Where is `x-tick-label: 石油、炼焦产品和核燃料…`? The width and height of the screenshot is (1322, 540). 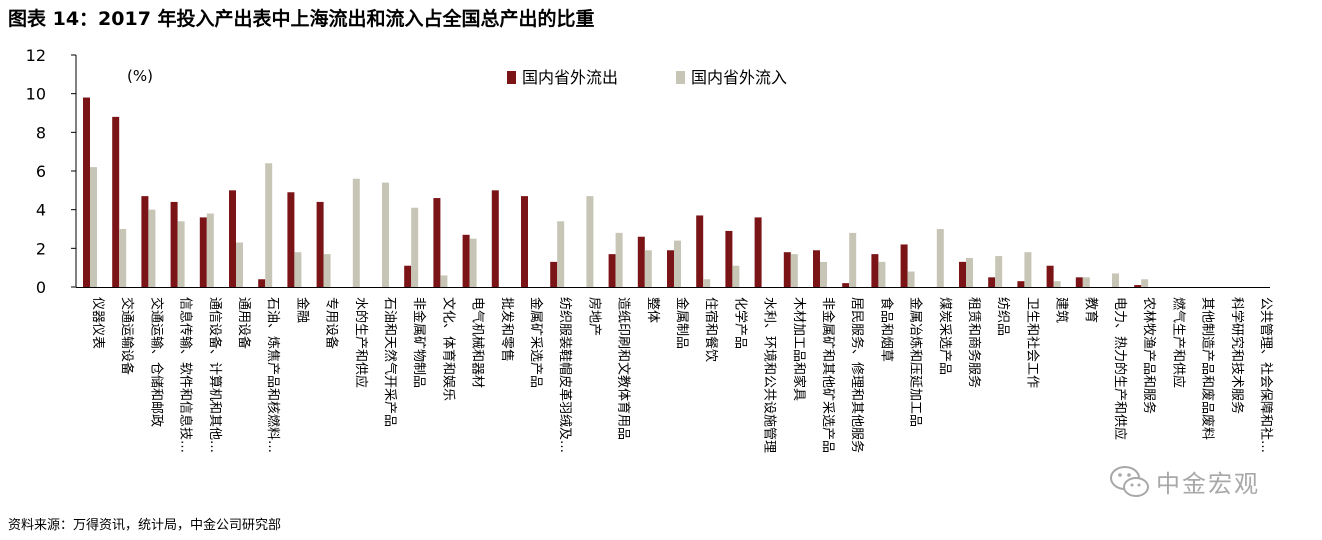
x-tick-label: 石油、炼焦产品和核燃料… is located at coordinates (273, 375).